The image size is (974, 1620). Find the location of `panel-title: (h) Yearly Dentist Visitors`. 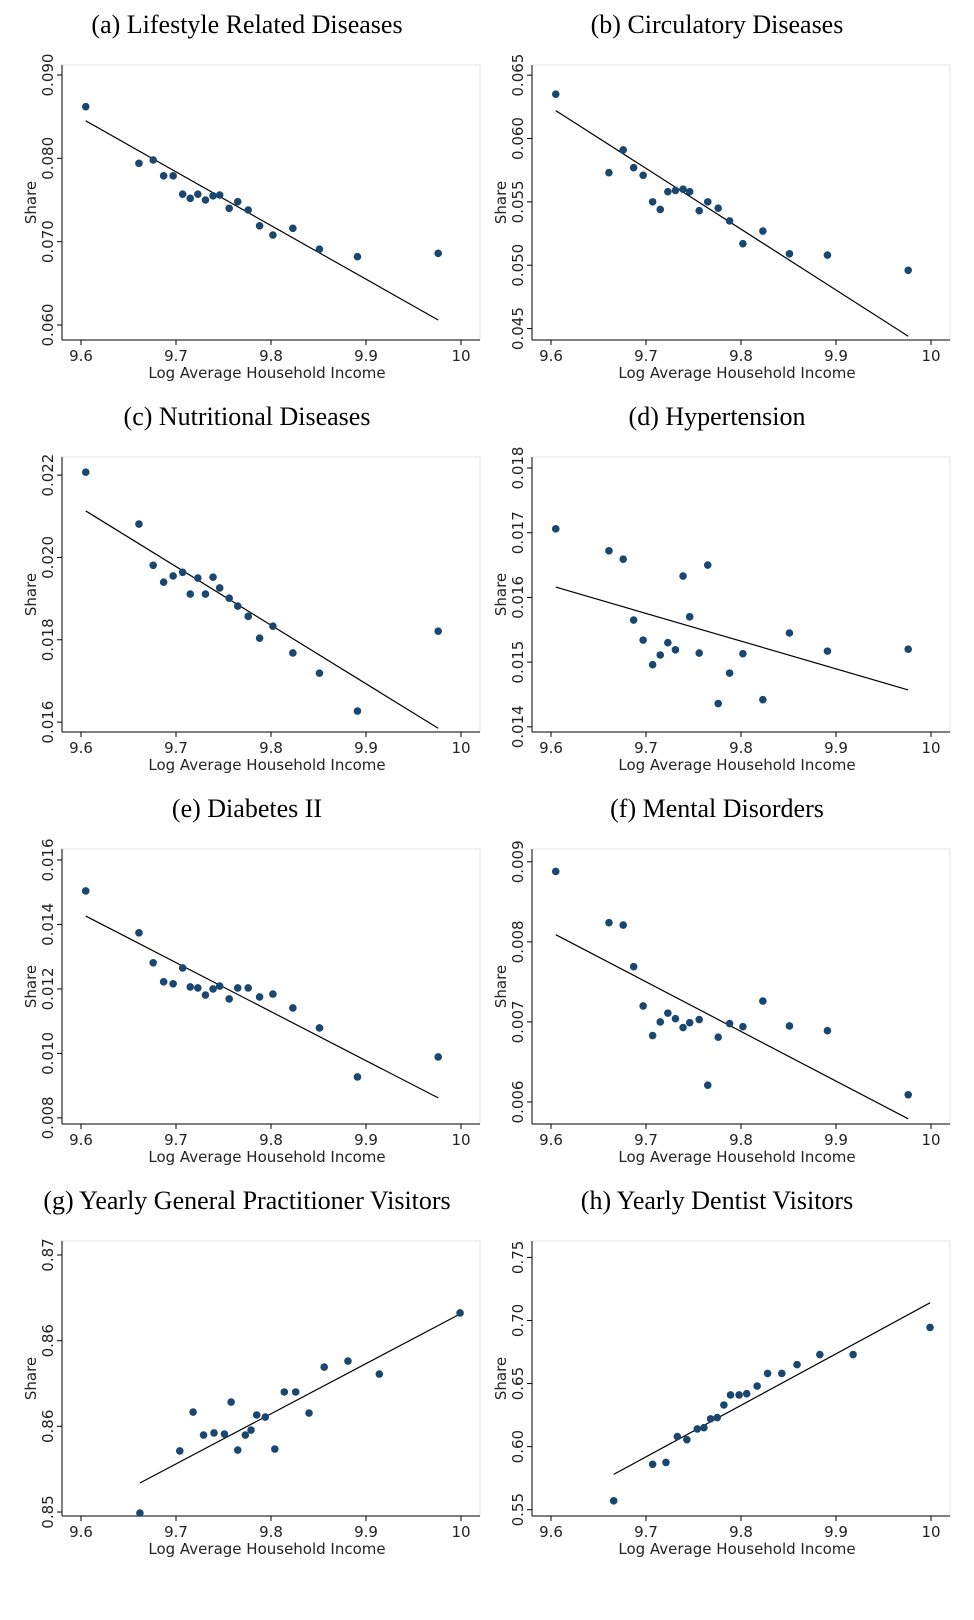

panel-title: (h) Yearly Dentist Visitors is located at coordinates (717, 1200).